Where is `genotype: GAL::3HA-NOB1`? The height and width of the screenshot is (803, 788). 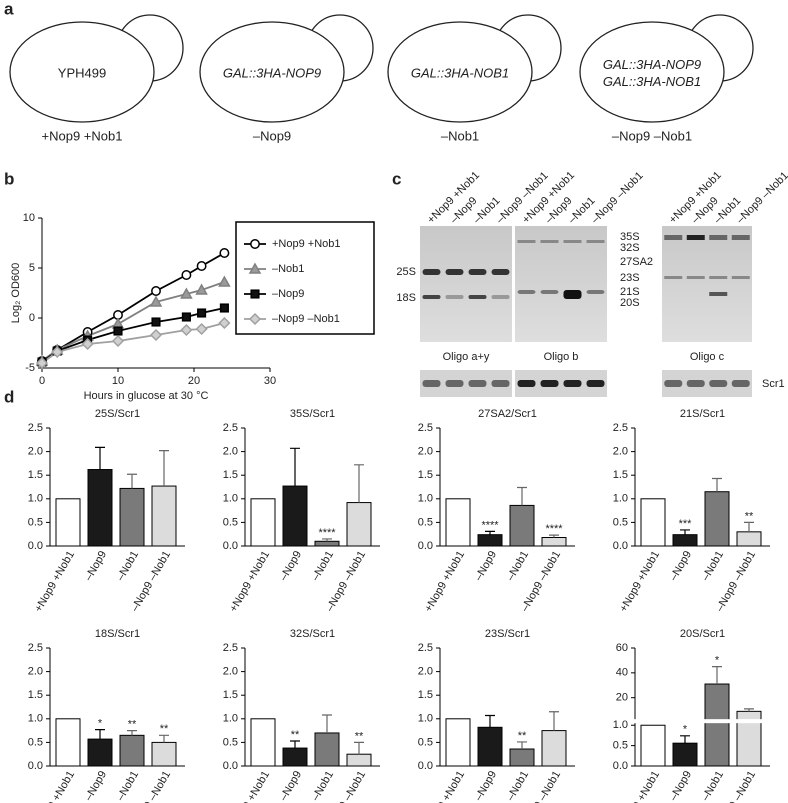
genotype: GAL::3HA-NOB1 is located at coordinates (460, 72).